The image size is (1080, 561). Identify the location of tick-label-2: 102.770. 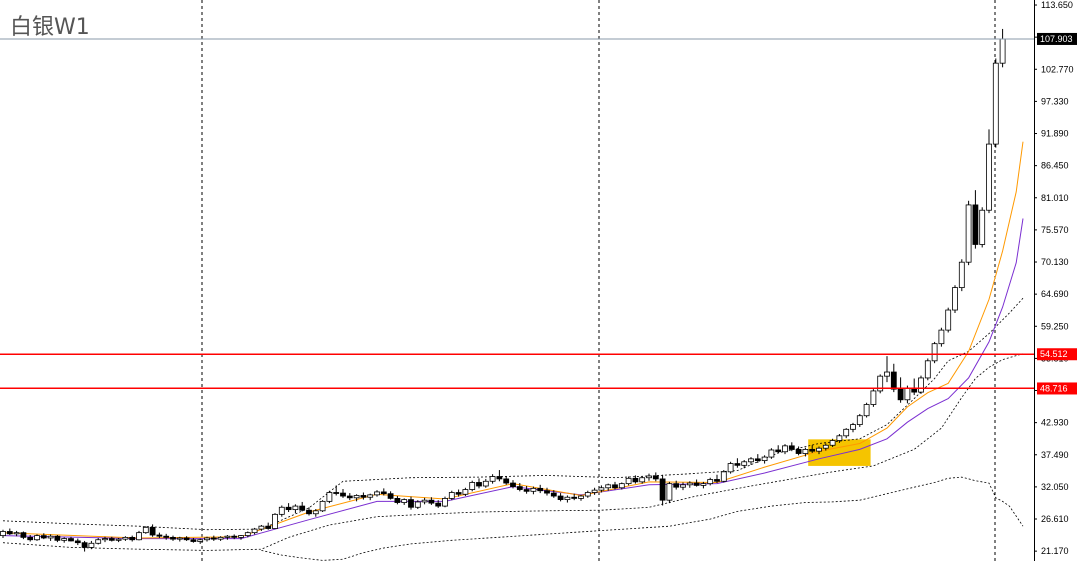
(1057, 69).